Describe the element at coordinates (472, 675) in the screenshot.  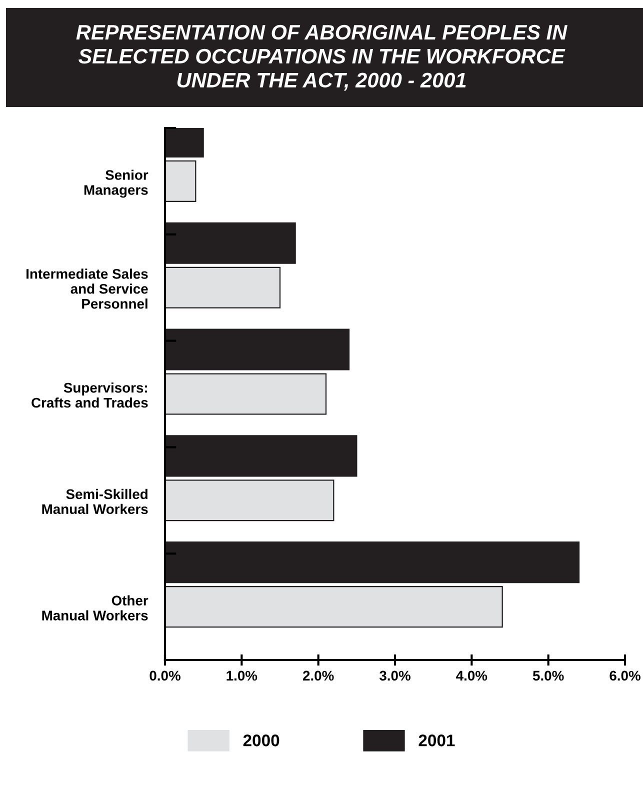
I see `x-tick-label: 4.0%` at that location.